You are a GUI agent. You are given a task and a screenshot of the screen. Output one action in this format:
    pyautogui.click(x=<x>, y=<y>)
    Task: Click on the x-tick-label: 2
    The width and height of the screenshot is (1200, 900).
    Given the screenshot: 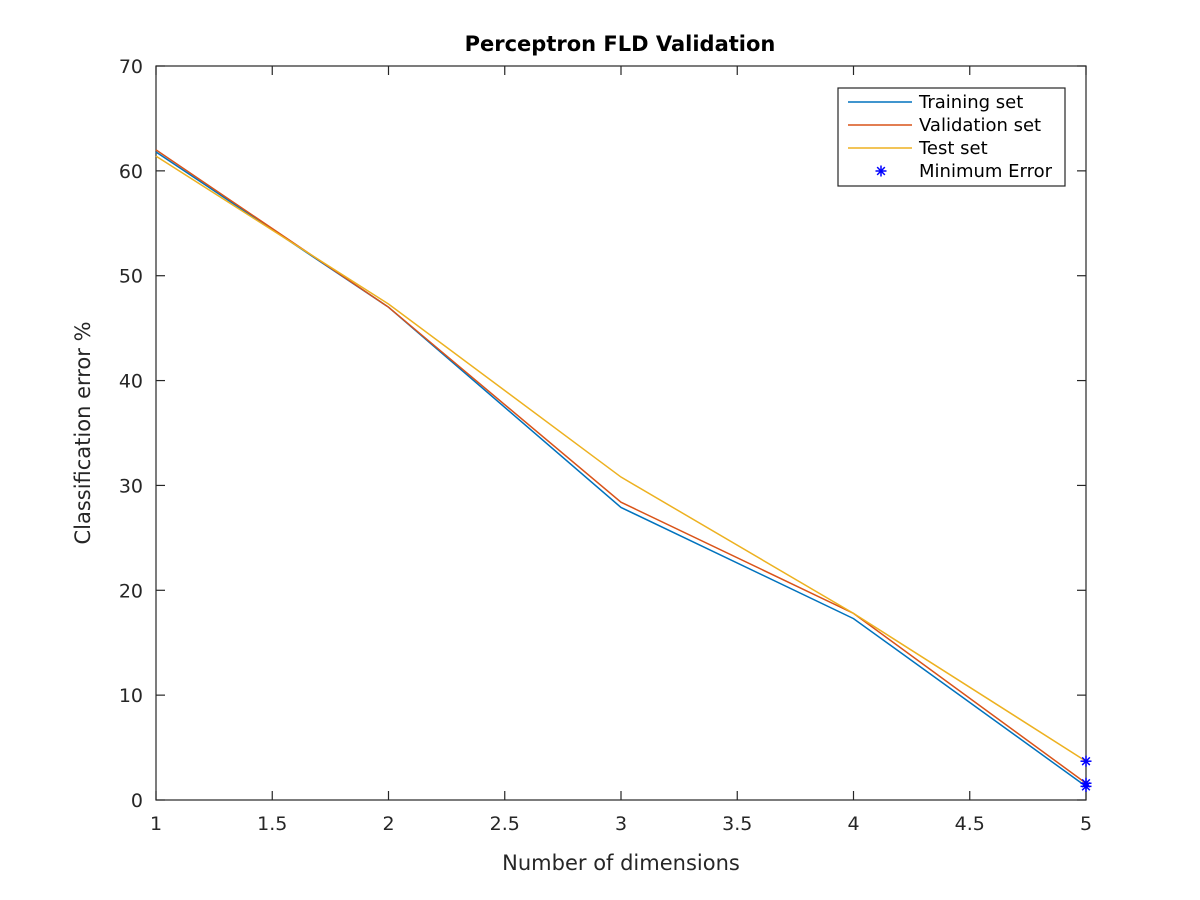 What is the action you would take?
    pyautogui.click(x=388, y=824)
    